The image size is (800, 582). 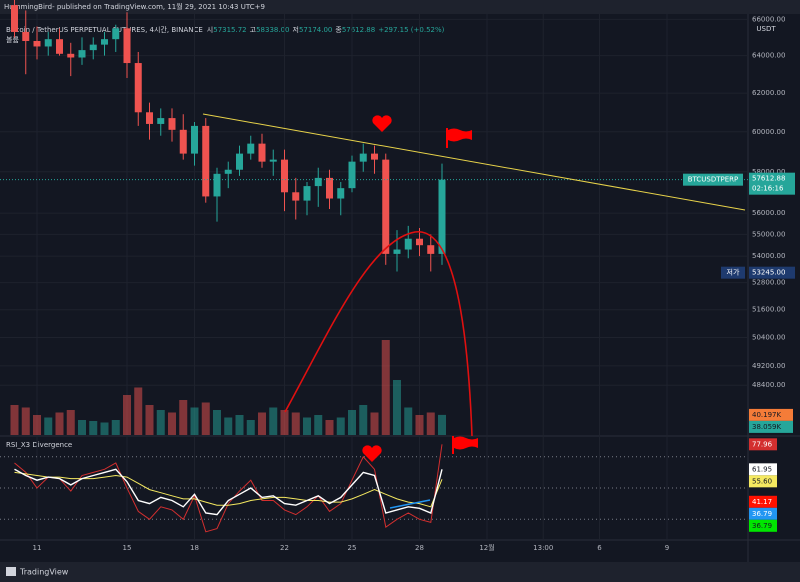 What do you see at coordinates (768, 93) in the screenshot?
I see `y-tick-label: 62000.00` at bounding box center [768, 93].